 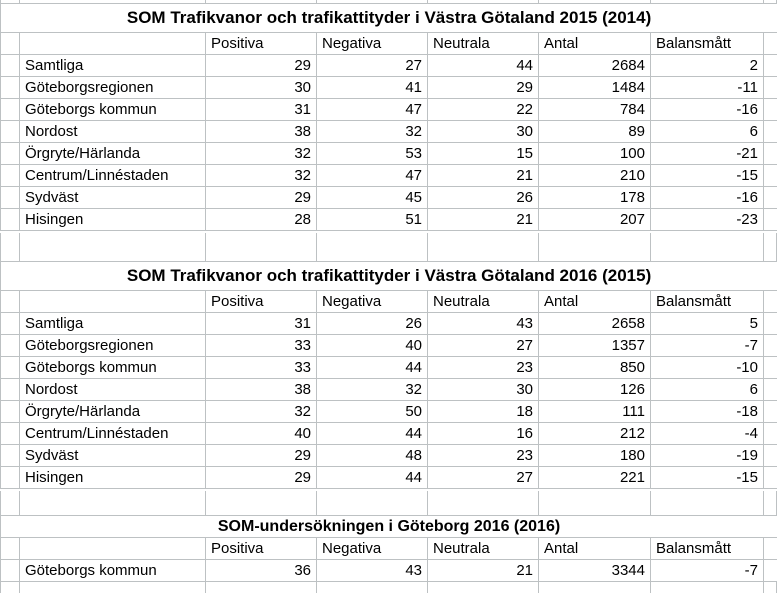 What do you see at coordinates (261, 87) in the screenshot?
I see `value-cell: 30` at bounding box center [261, 87].